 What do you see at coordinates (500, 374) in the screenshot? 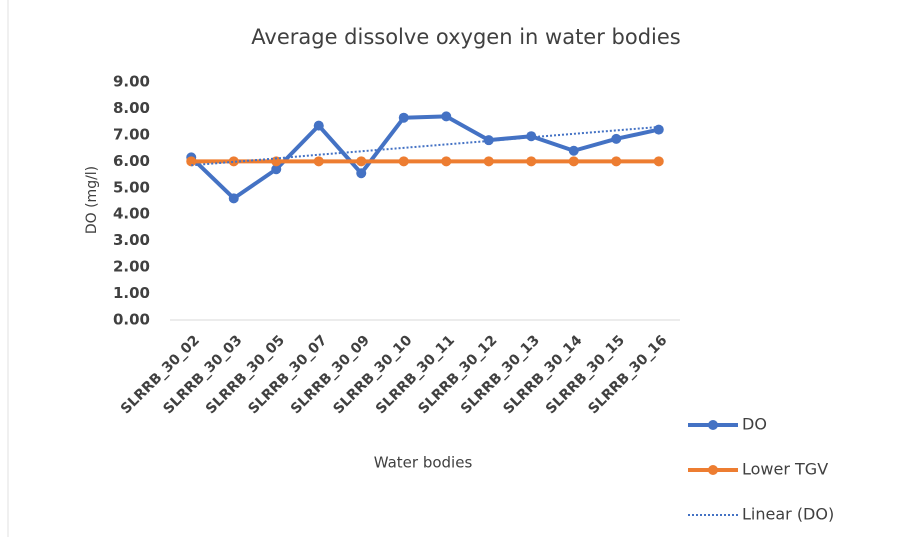
I see `x-tick-label: SLRRB_30_13` at bounding box center [500, 374].